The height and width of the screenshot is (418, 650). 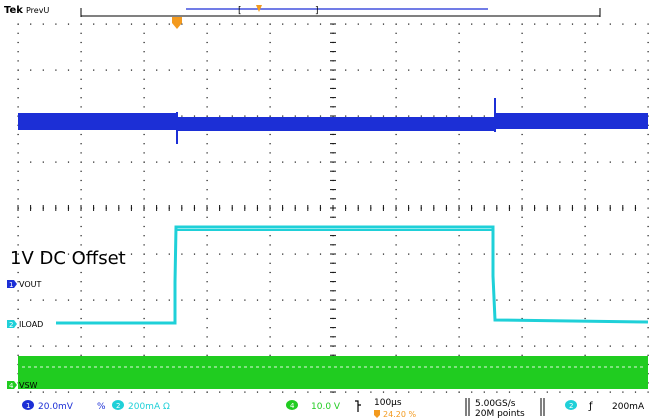 I want to click on ch4-scale-readout: 4 10.0 V, so click(x=313, y=406).